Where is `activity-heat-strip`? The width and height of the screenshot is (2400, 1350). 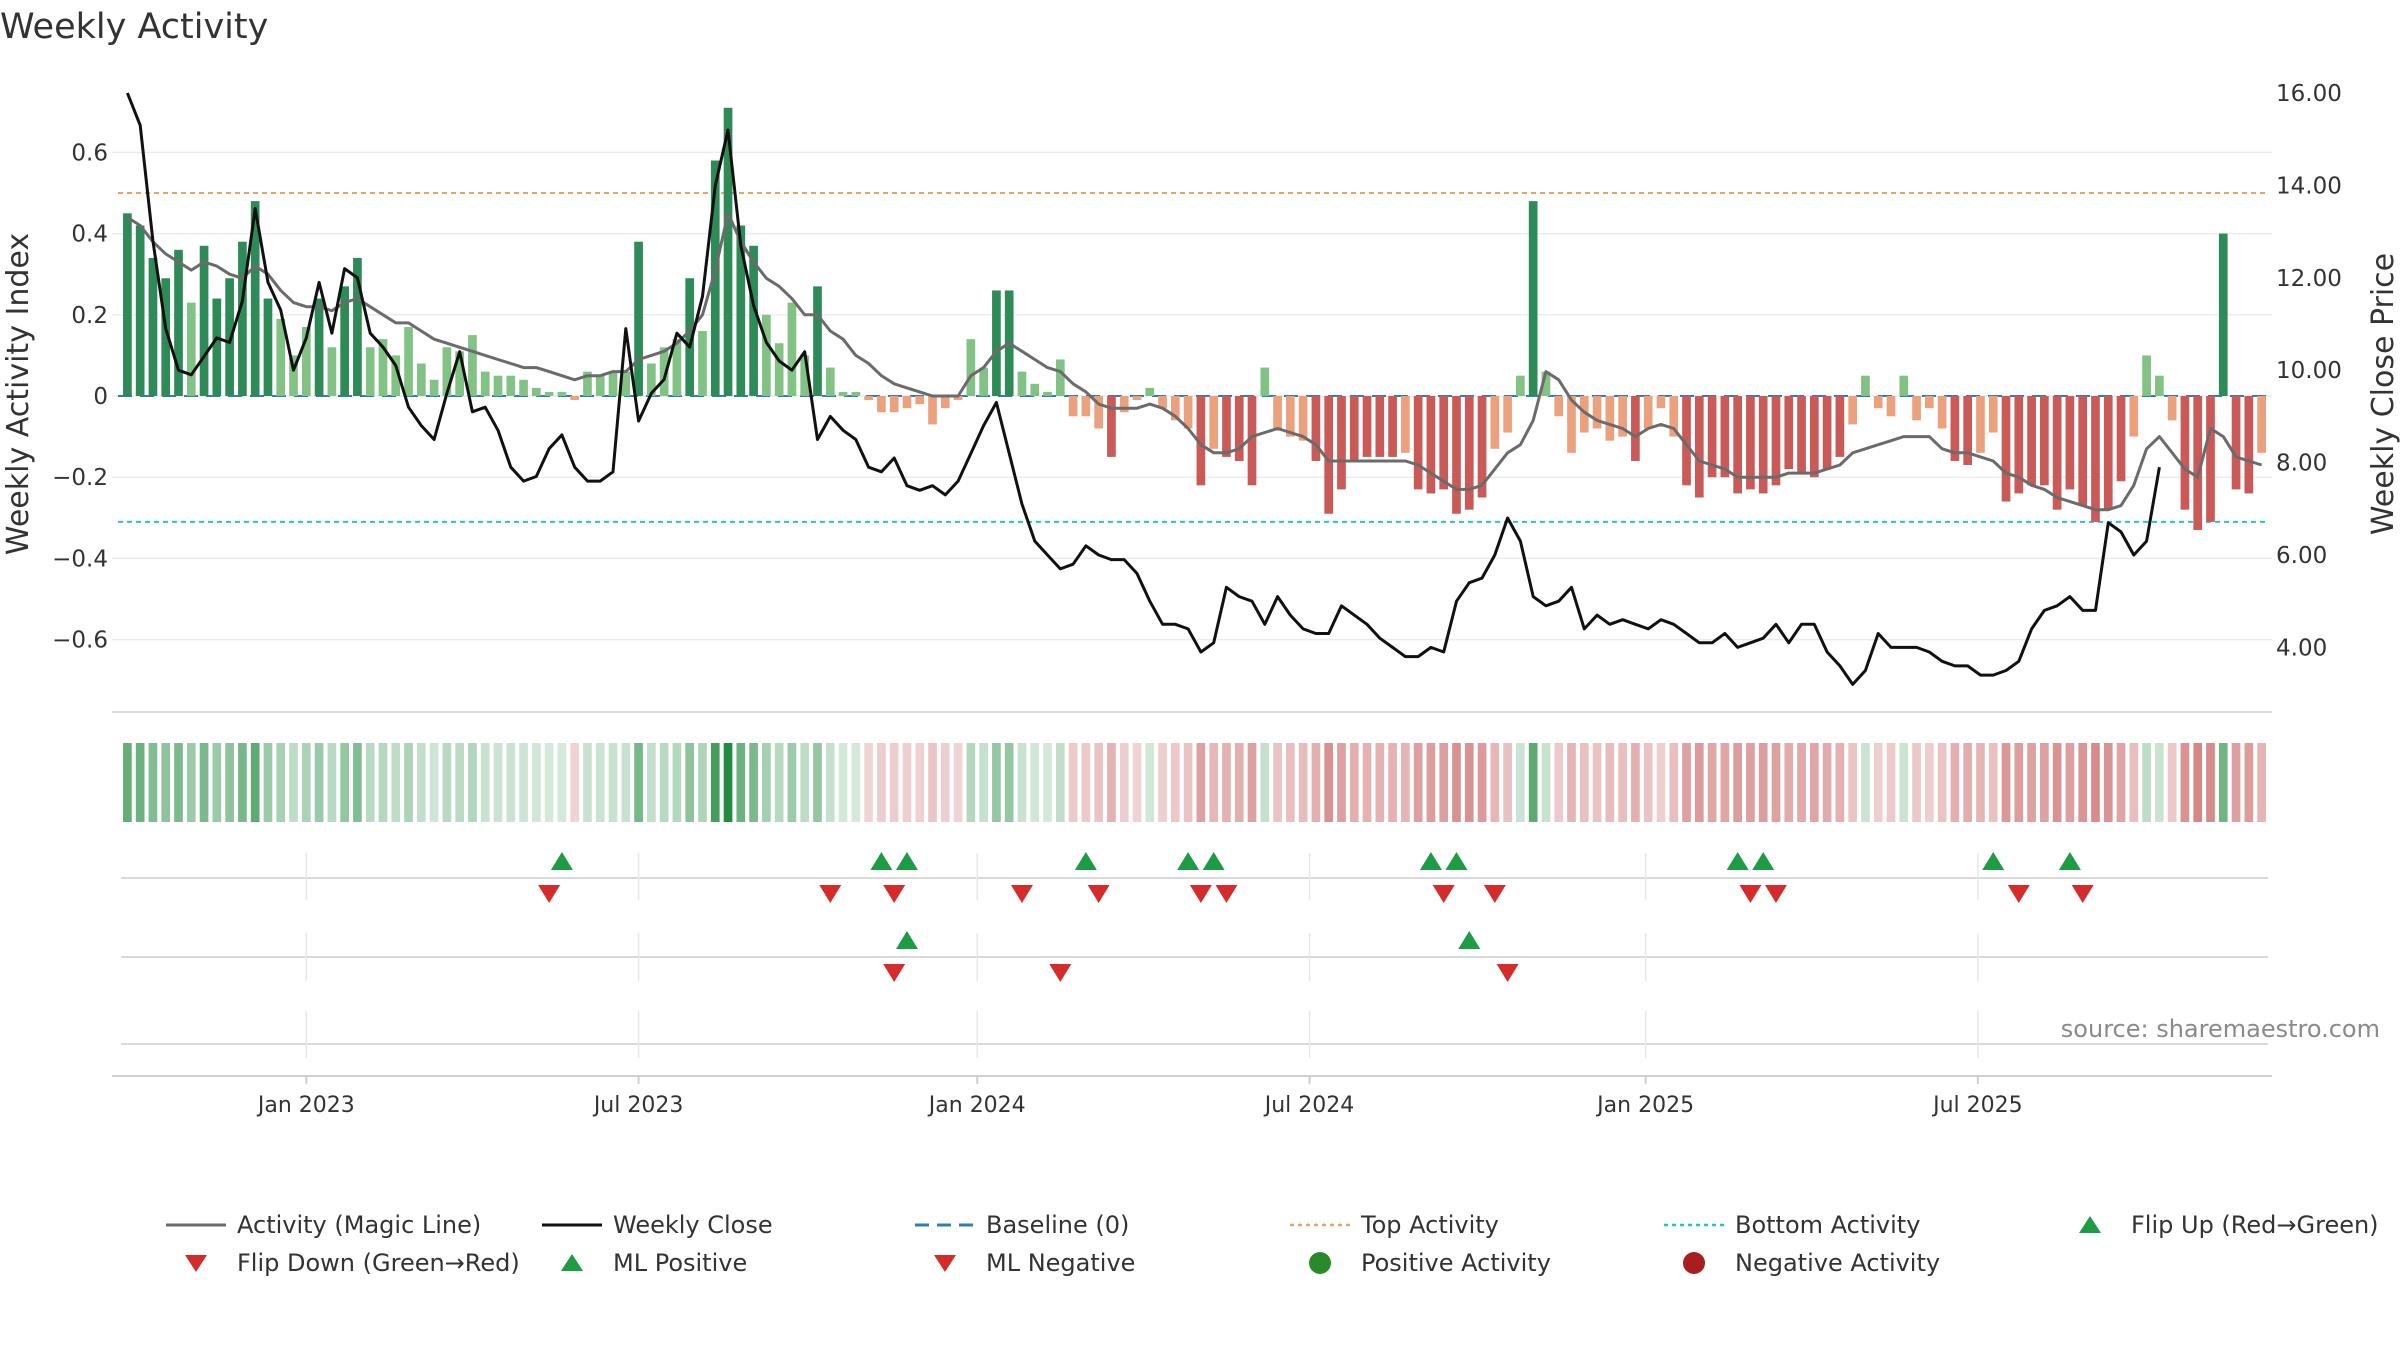
activity-heat-strip is located at coordinates (1194, 782).